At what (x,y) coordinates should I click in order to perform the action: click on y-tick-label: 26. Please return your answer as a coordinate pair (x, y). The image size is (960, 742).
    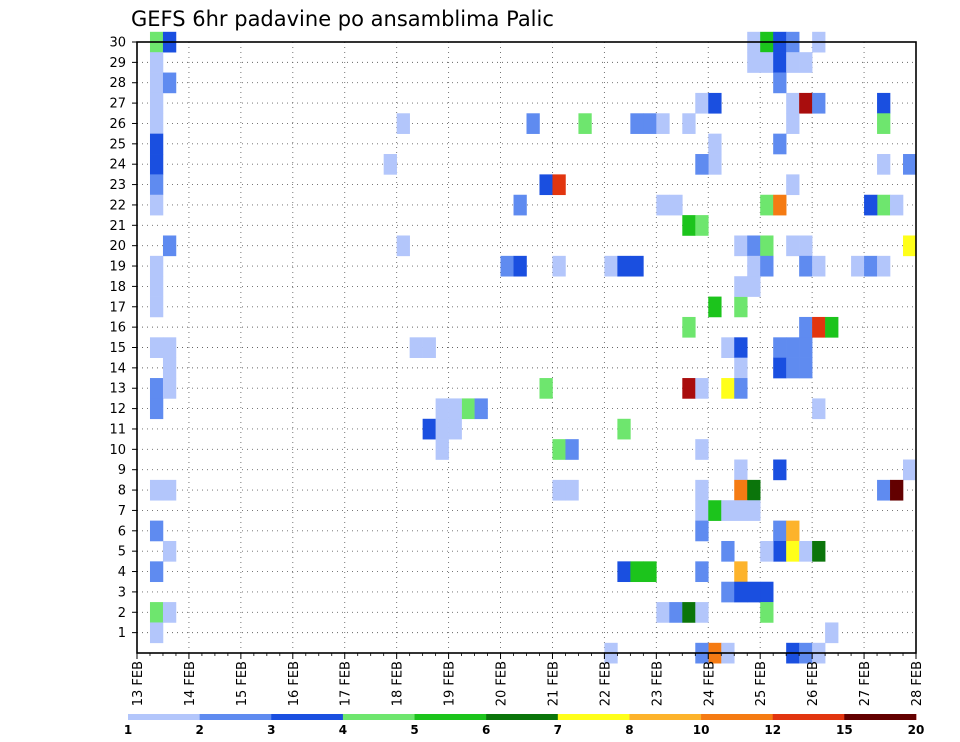
    Looking at the image, I should click on (117, 124).